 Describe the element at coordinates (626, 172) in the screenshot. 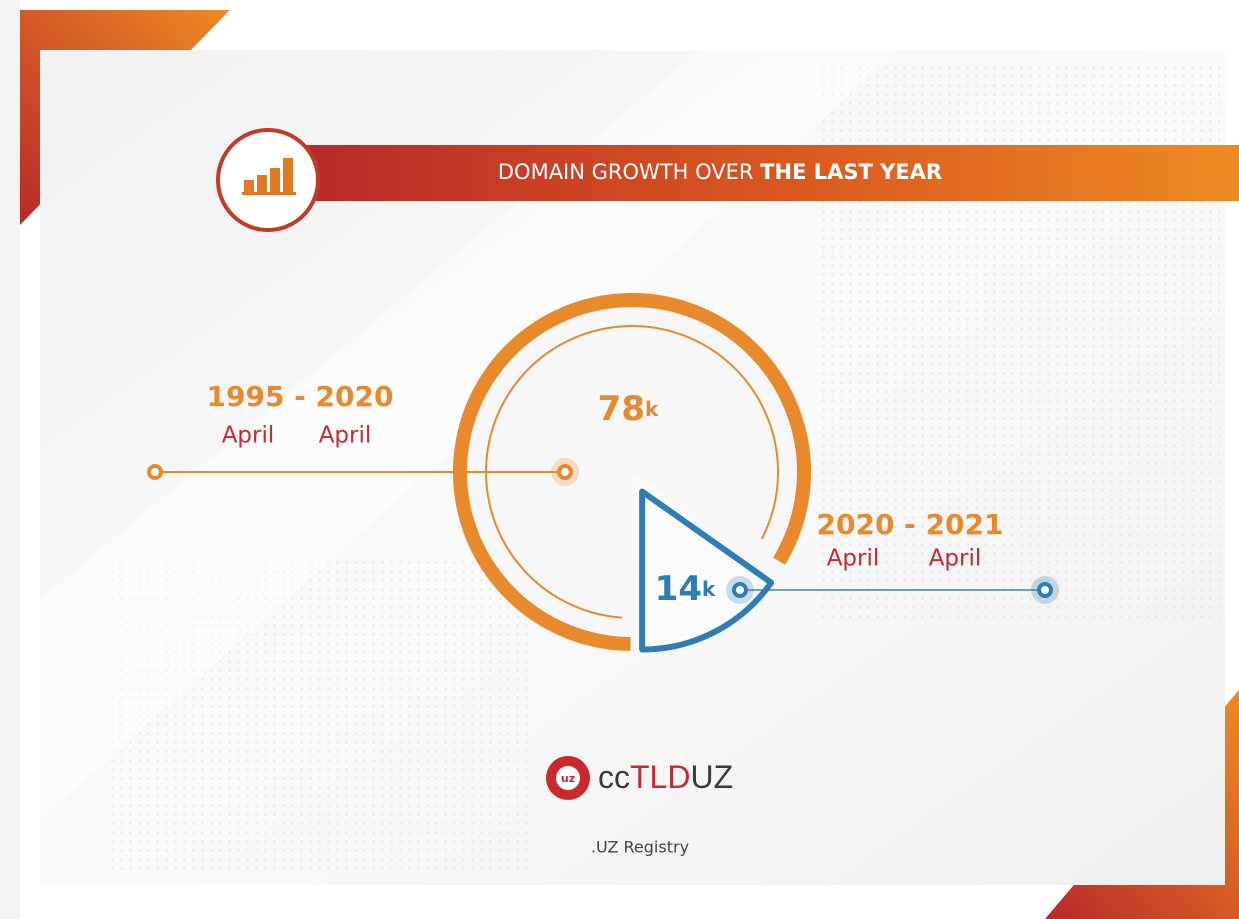

I see `title-text: DOMAIN GROWTH OVER` at that location.